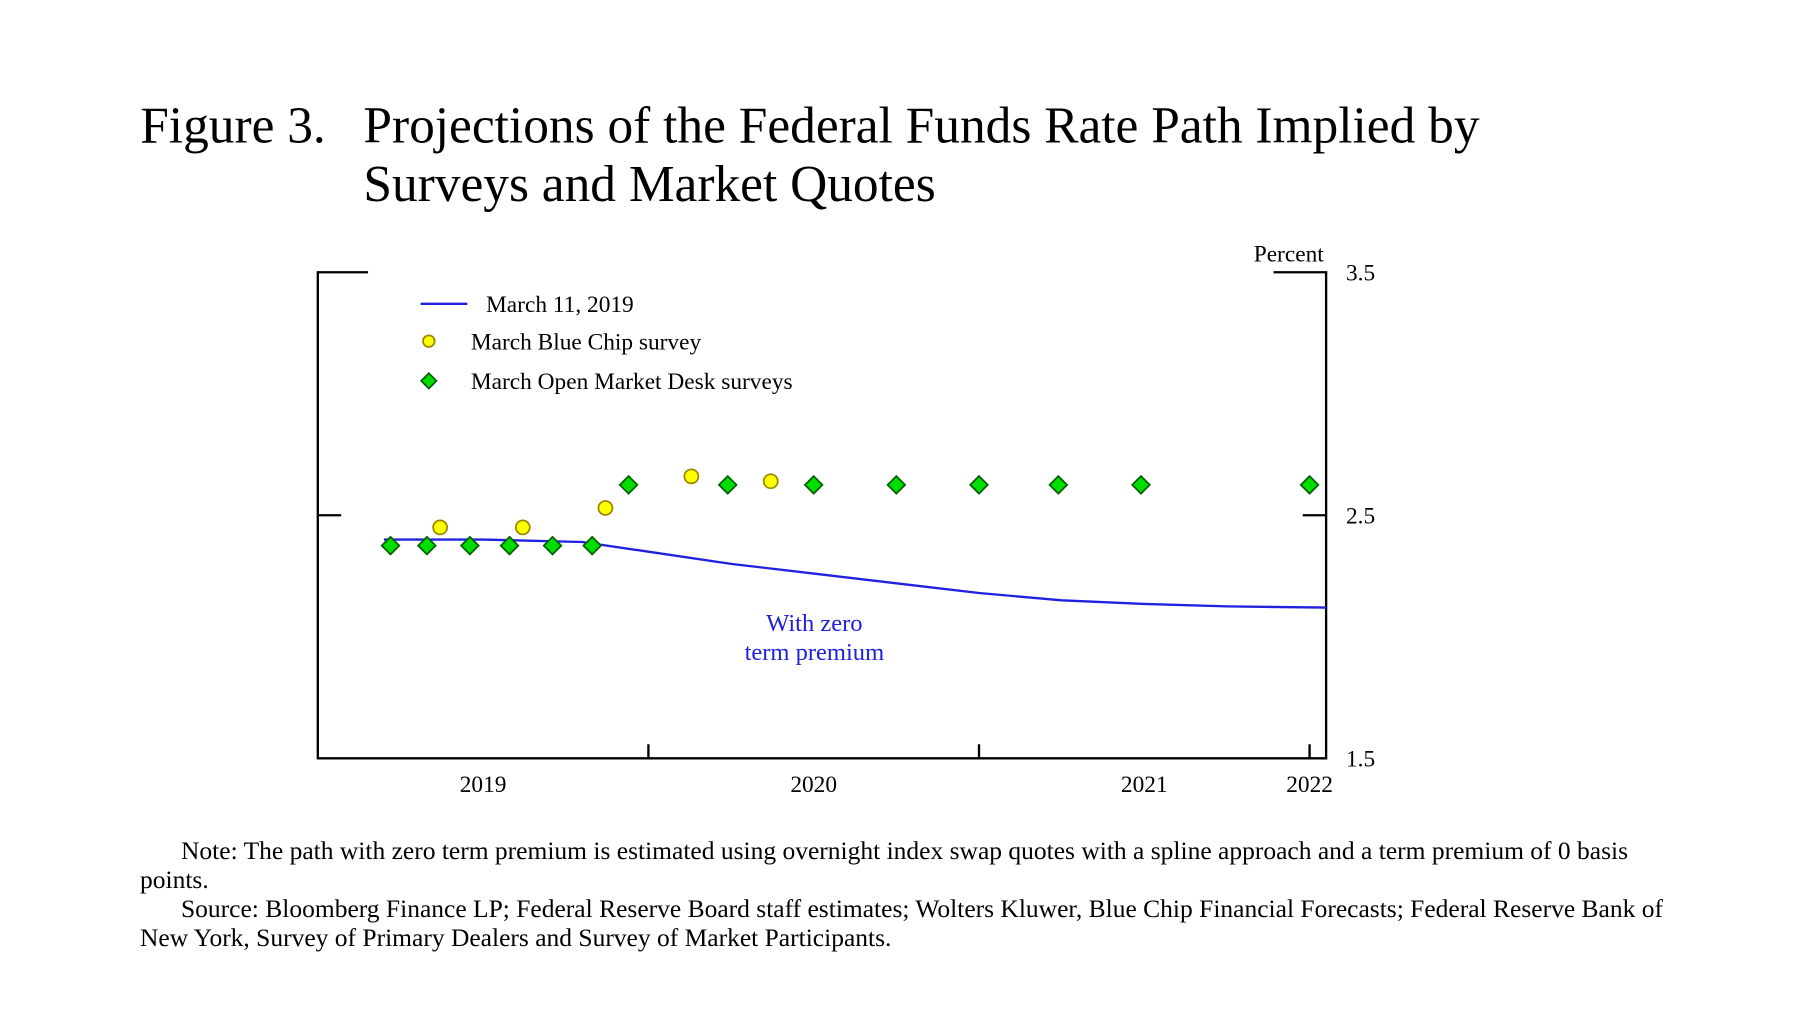 The width and height of the screenshot is (1811, 1027). Describe the element at coordinates (1309, 785) in the screenshot. I see `x-tick-label: 2022` at that location.